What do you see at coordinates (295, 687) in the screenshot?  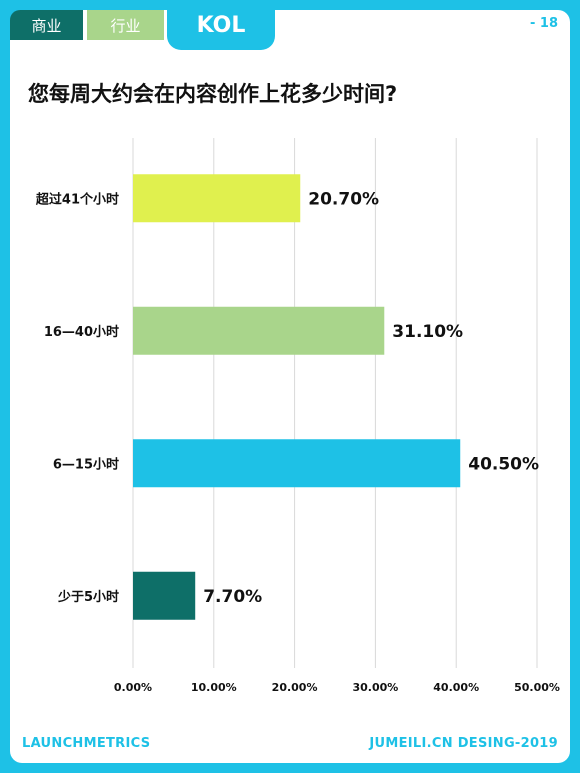 I see `x-tick-label: 20.00%` at bounding box center [295, 687].